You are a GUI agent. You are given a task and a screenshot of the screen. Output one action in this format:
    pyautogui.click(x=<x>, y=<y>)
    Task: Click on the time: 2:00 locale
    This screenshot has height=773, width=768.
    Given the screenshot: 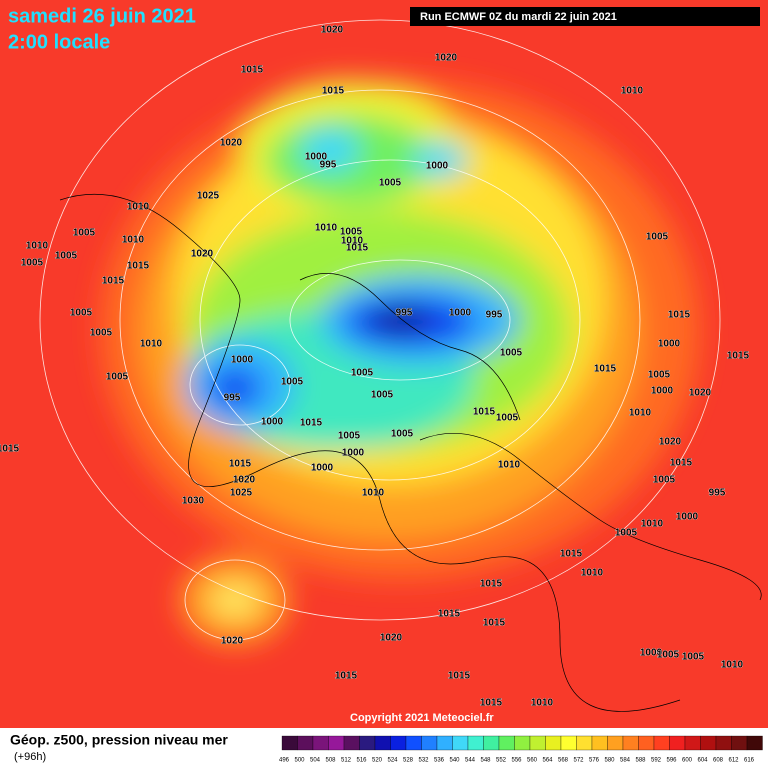 What is the action you would take?
    pyautogui.click(x=59, y=42)
    